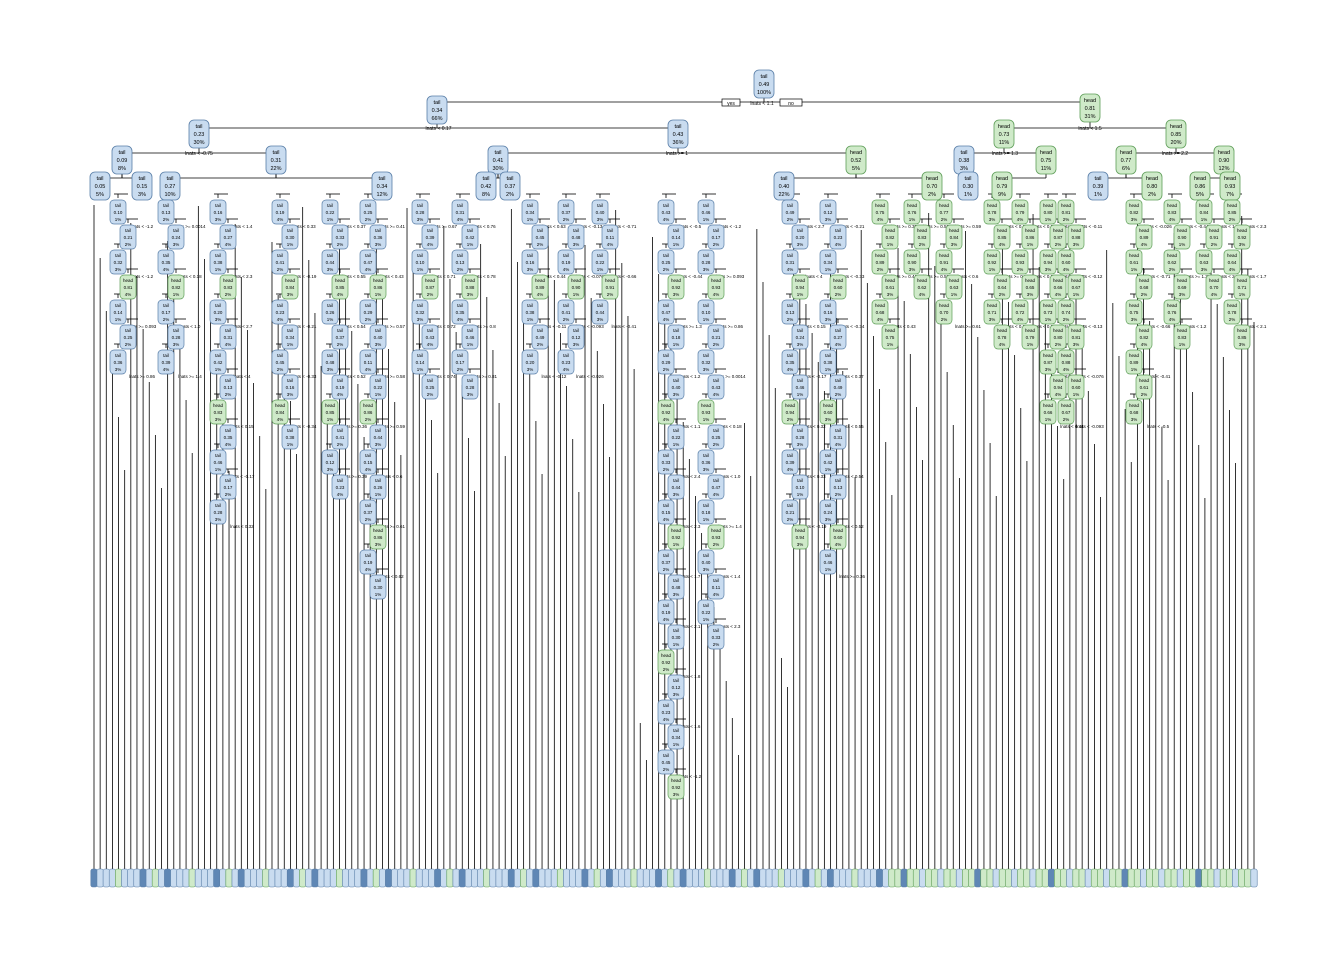 This screenshot has height=960, width=1344. What do you see at coordinates (439, 129) in the screenshot?
I see `split-condition-label: lnats < 0.17` at bounding box center [439, 129].